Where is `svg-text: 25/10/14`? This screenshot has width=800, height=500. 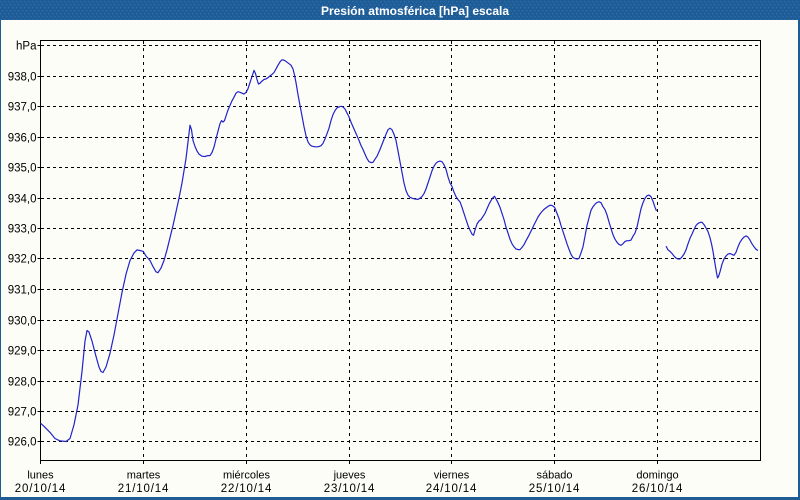
svg-text: 25/10/14 is located at coordinates (555, 489).